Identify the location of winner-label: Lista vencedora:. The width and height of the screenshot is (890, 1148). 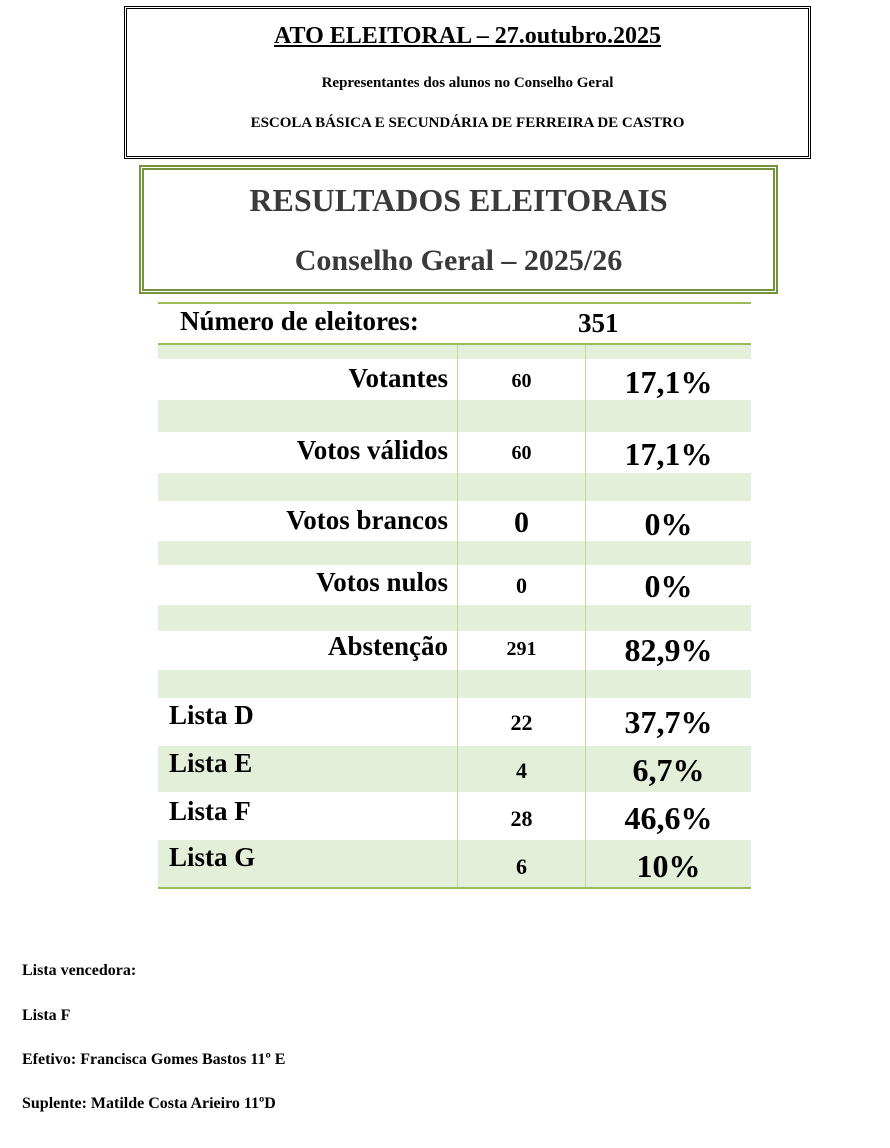
(79, 970).